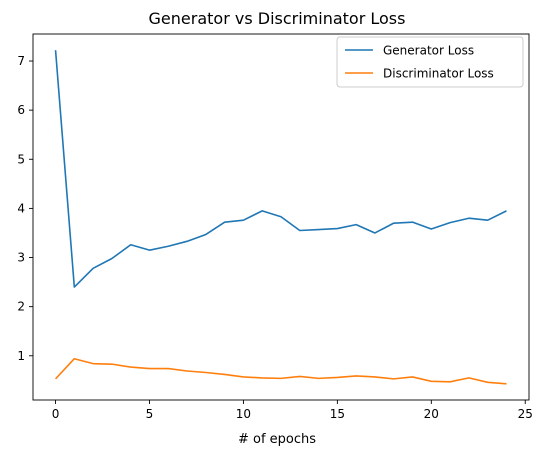 This screenshot has height=455, width=539. Describe the element at coordinates (431, 414) in the screenshot. I see `x-tick-label: 20` at that location.